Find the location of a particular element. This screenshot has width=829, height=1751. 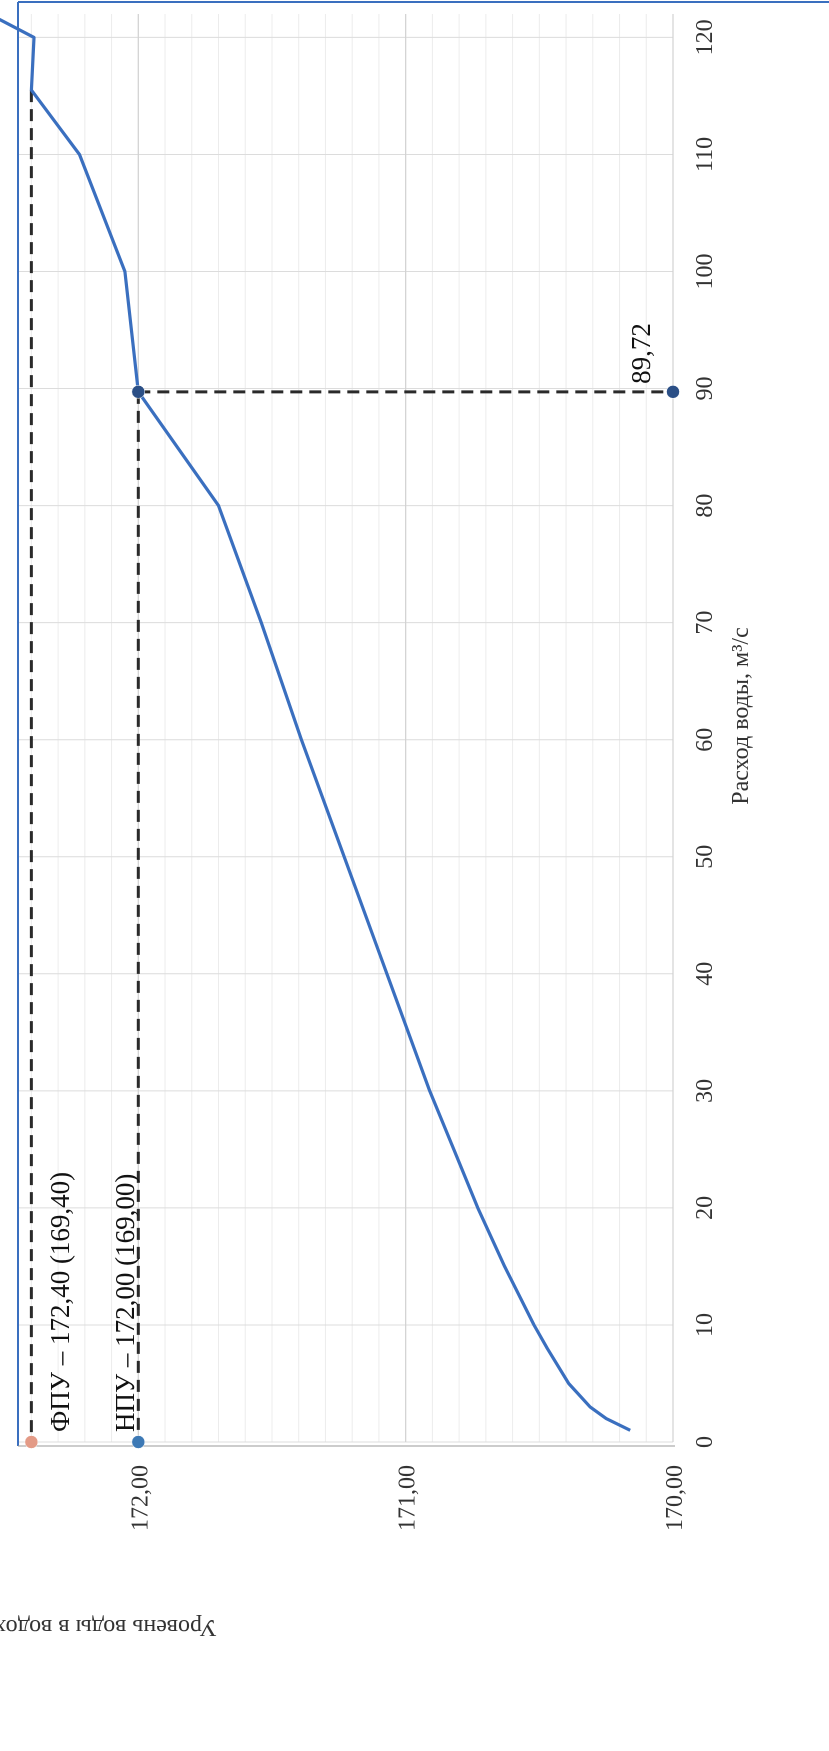

x-axis-label: Расход воды, м³/с is located at coordinates (741, 715).